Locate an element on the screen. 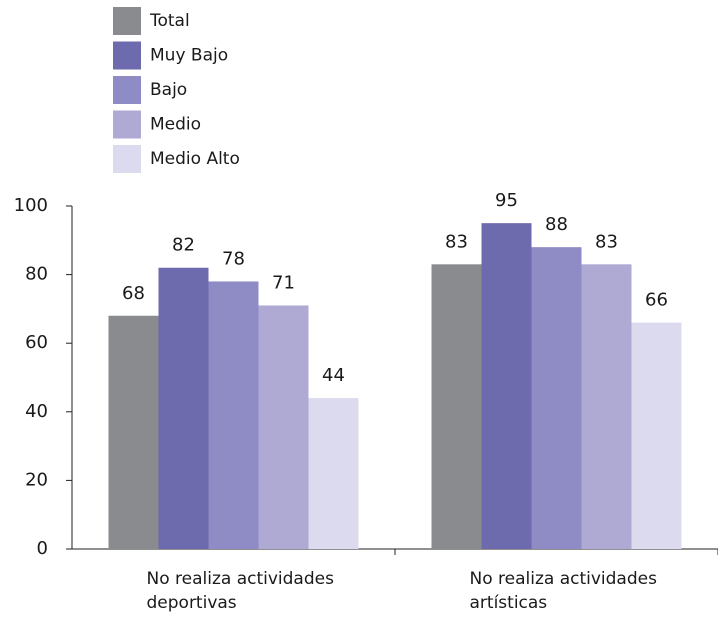  data-label: 66 is located at coordinates (656, 300).